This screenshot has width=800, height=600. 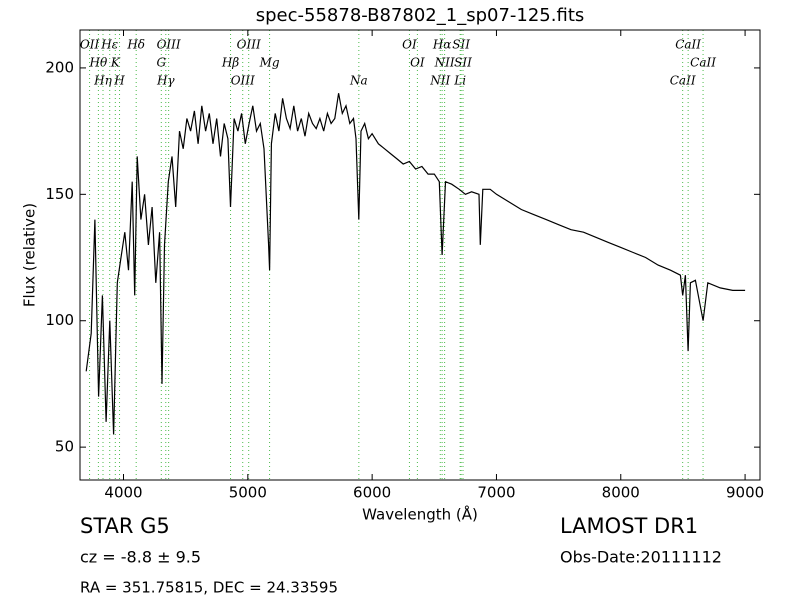 What do you see at coordinates (248, 493) in the screenshot?
I see `x-tick-label: 5000` at bounding box center [248, 493].